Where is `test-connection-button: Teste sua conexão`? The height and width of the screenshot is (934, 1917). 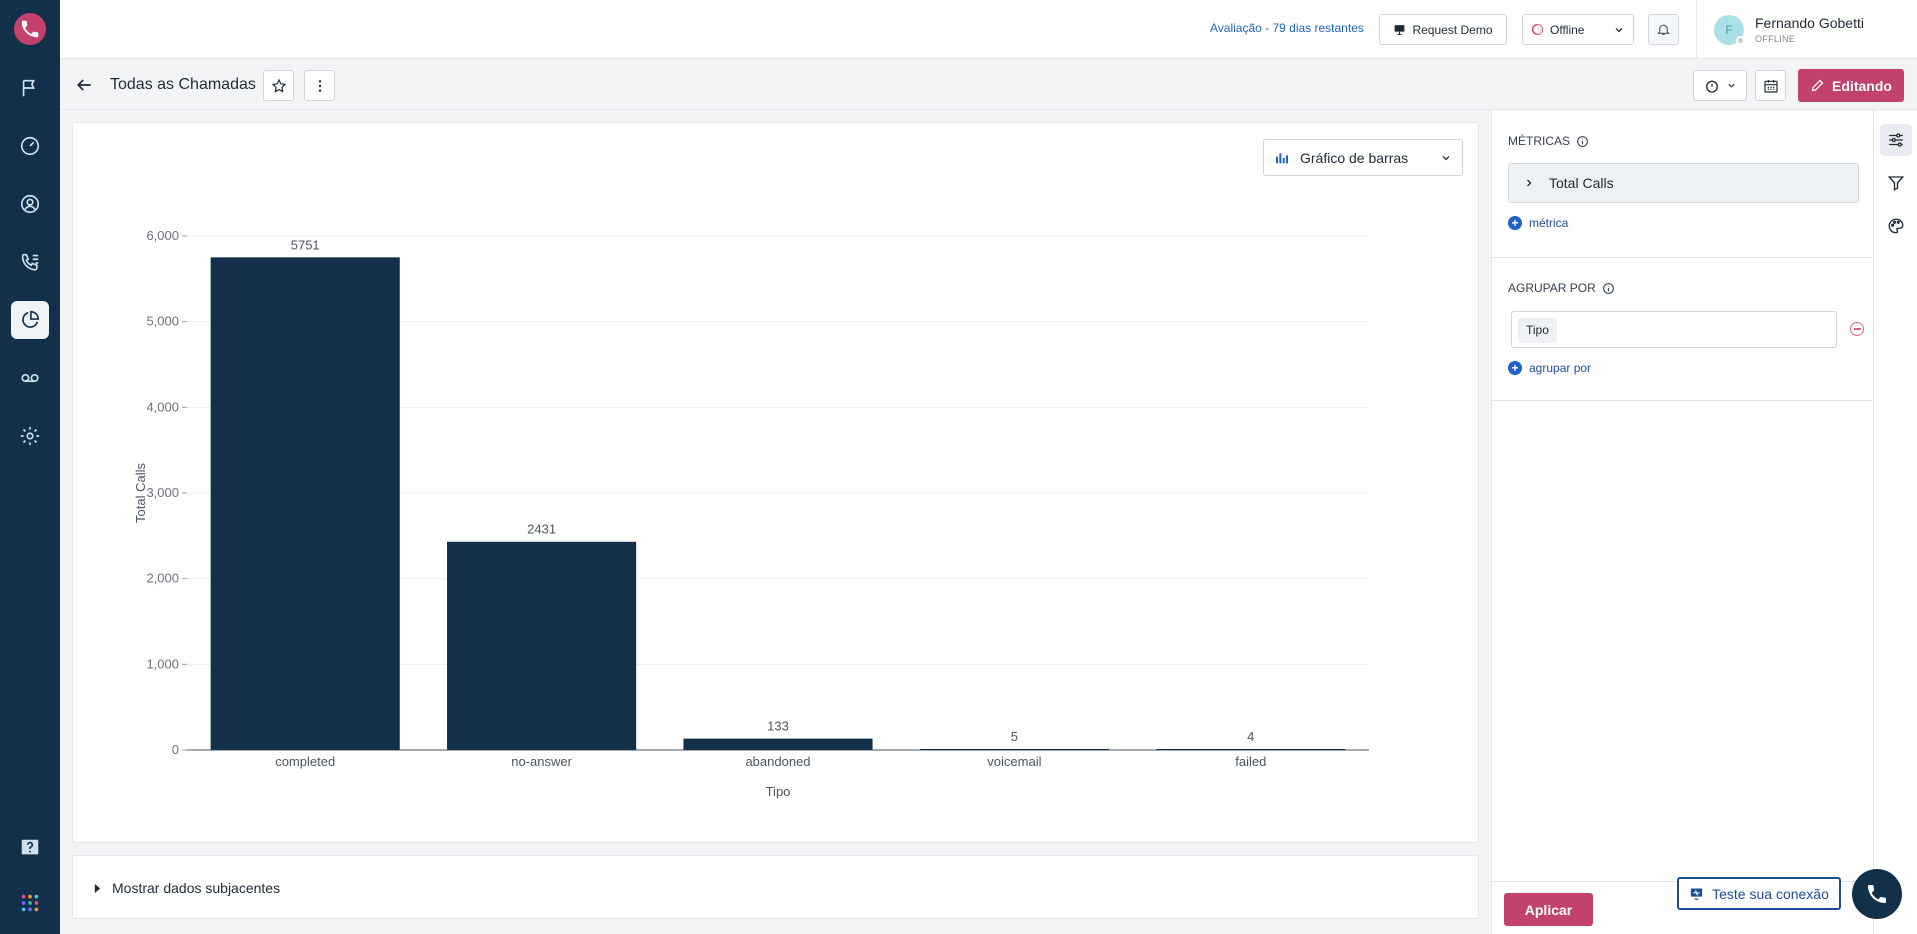 test-connection-button: Teste sua conexão is located at coordinates (1759, 893).